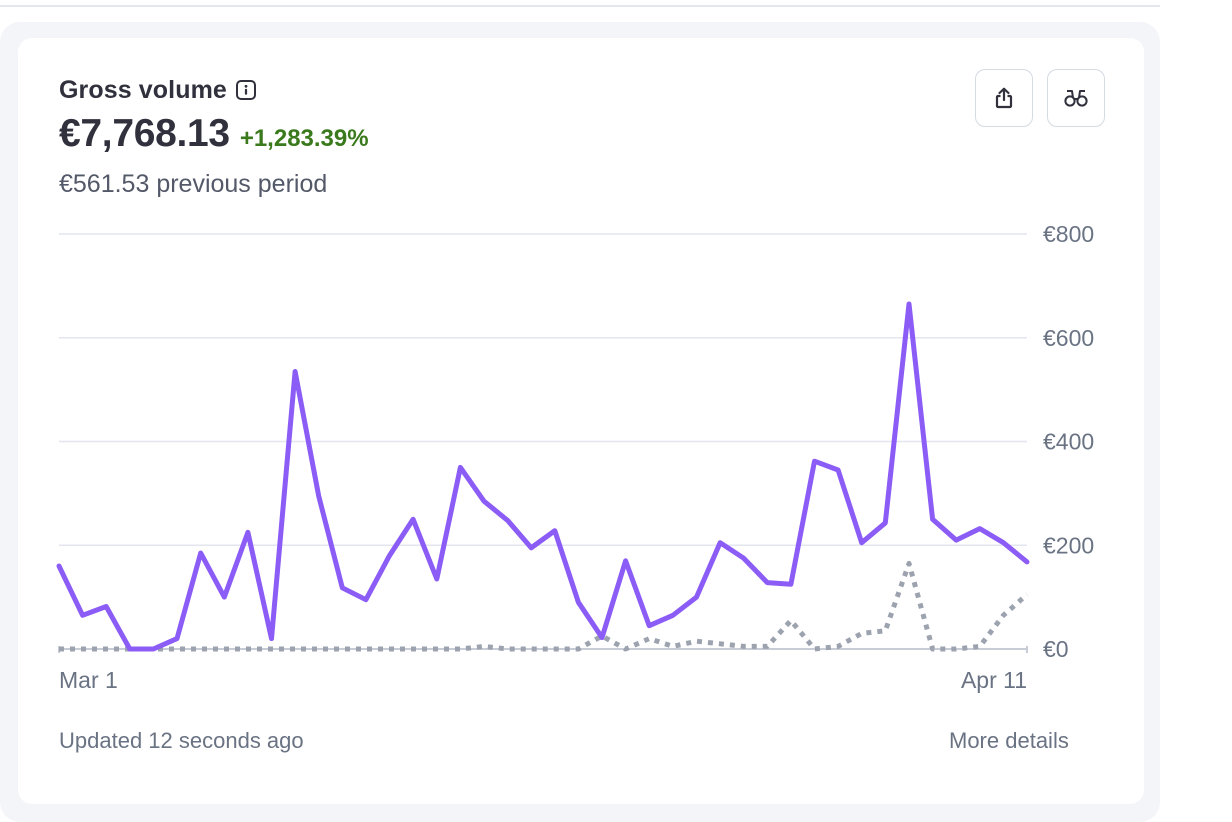 This screenshot has width=1232, height=822. What do you see at coordinates (193, 184) in the screenshot?
I see `previous-period-value: €561.53 previous period` at bounding box center [193, 184].